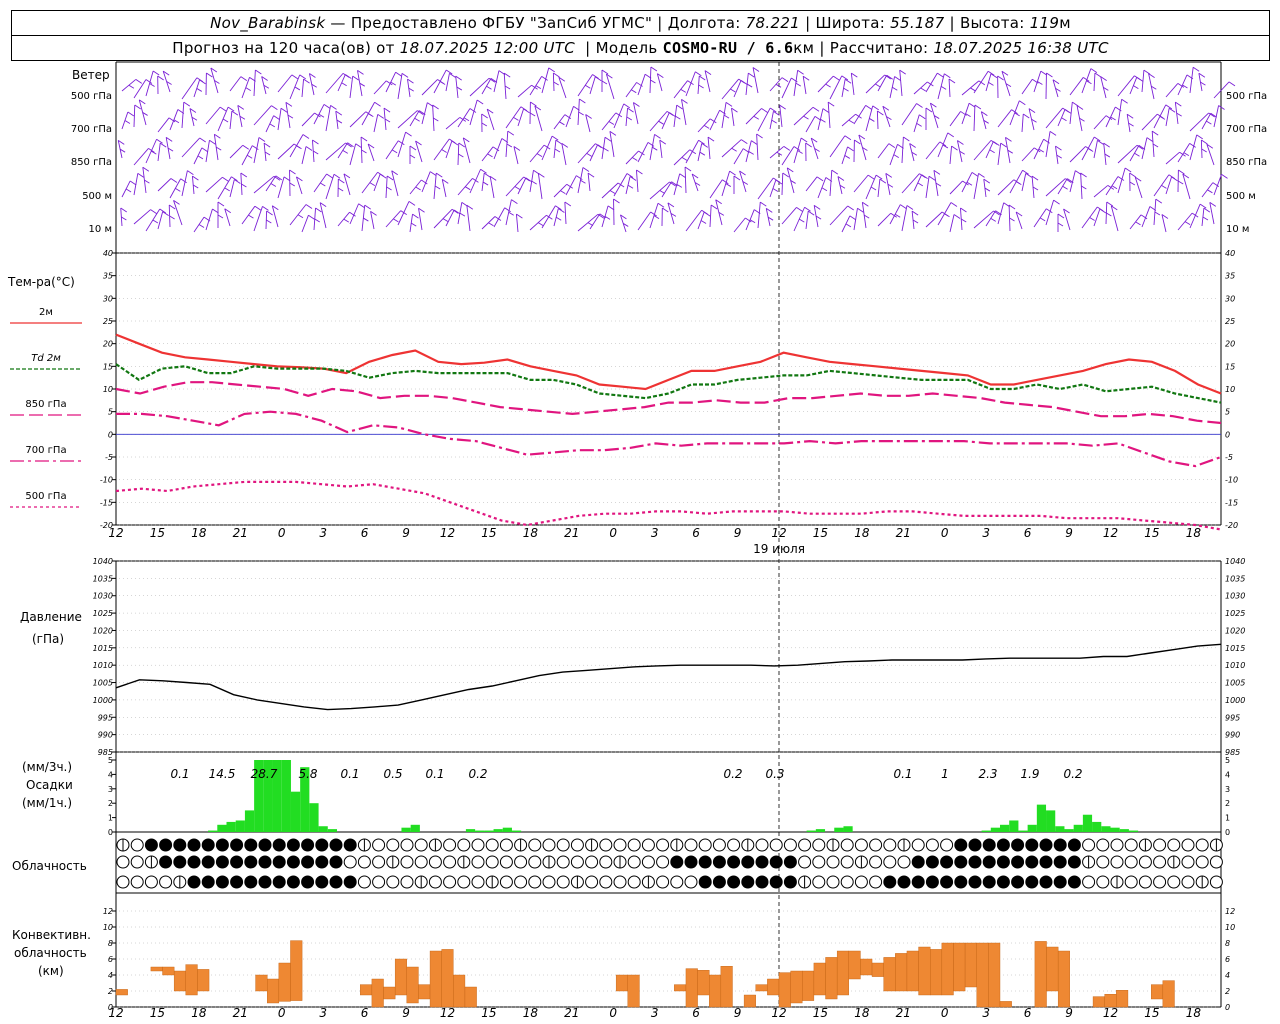 The image size is (1280, 1024). Describe the element at coordinates (91, 75) in the screenshot. I see `wind-title: Ветер` at that location.